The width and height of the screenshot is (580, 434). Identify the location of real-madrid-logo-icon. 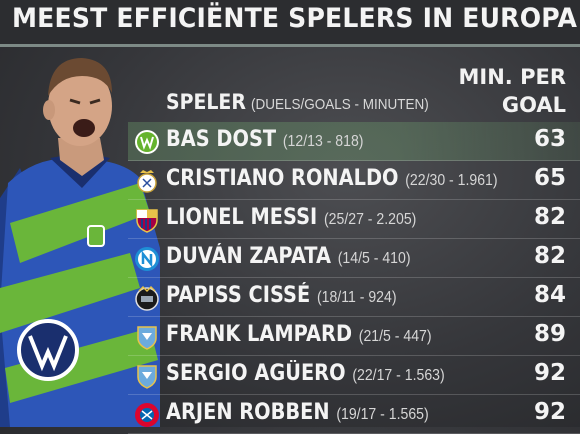
(147, 181).